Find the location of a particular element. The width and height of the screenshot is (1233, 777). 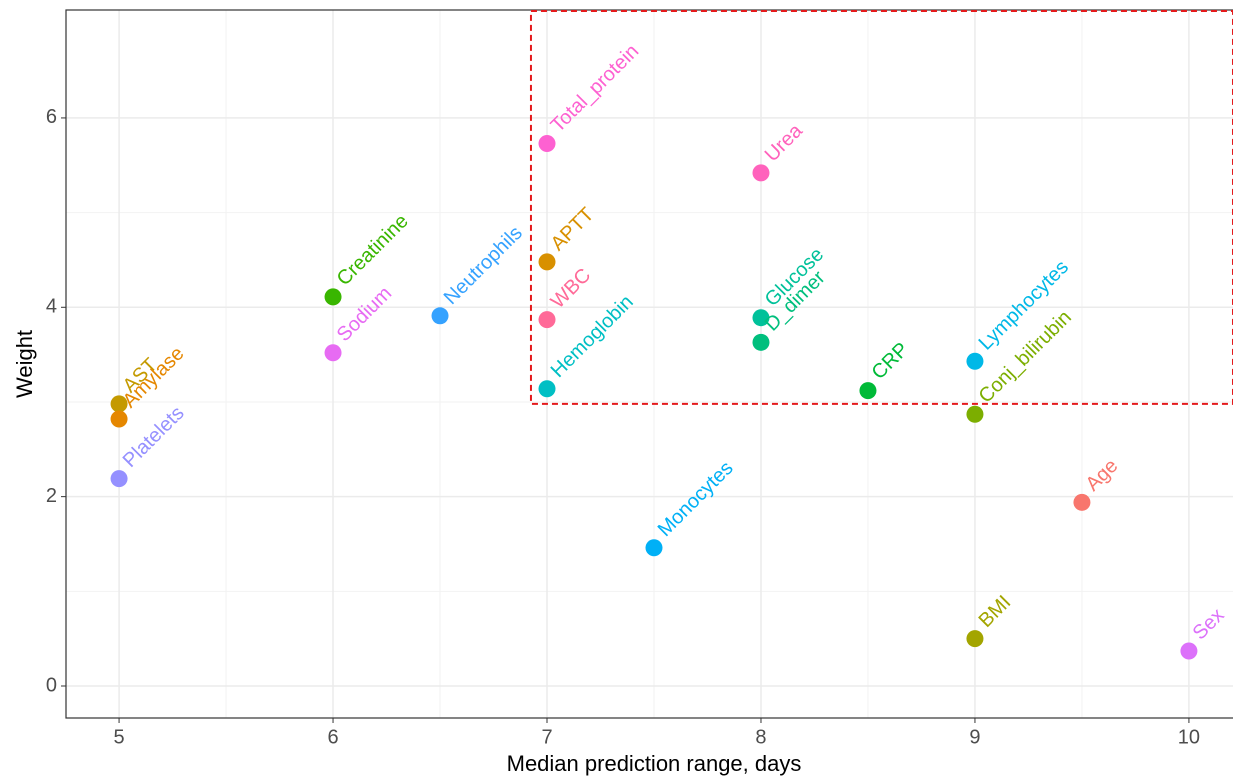

x-axis-title: Median prediction range, days is located at coordinates (654, 763).